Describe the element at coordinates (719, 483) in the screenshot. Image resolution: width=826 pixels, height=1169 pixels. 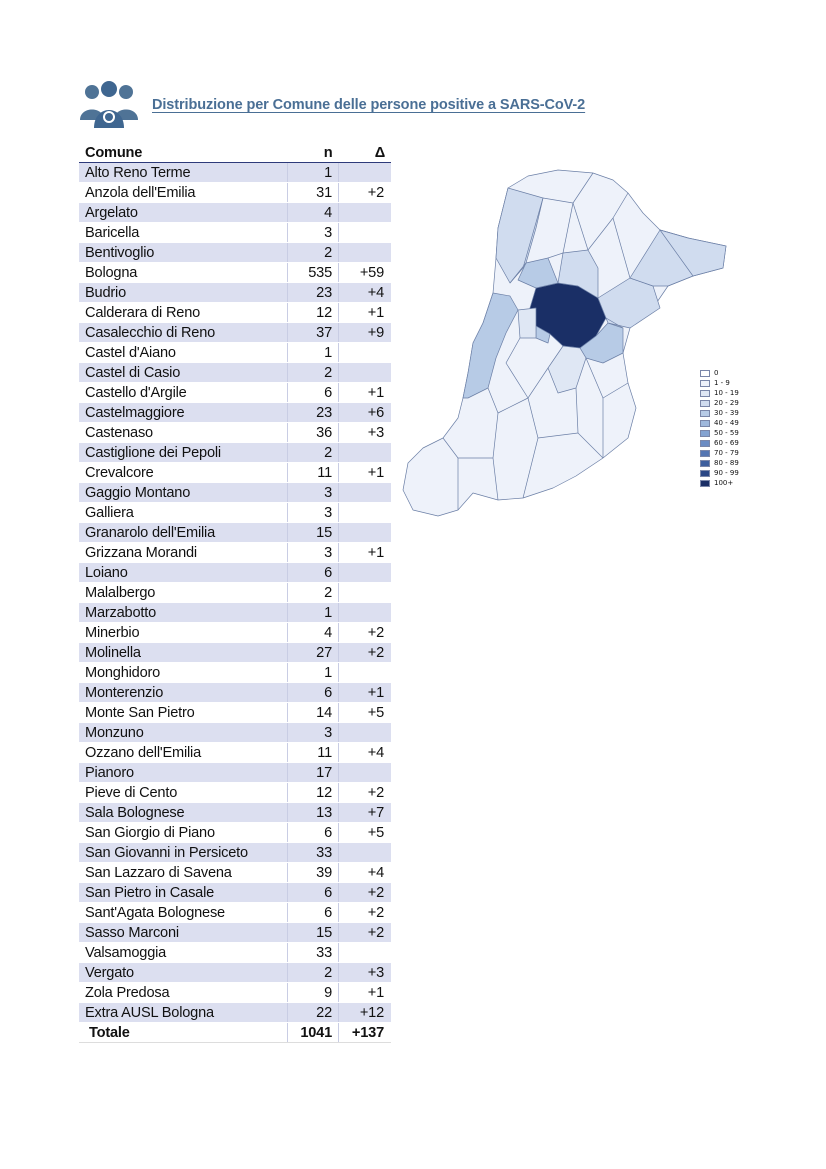
I see `legend-item: 100+` at that location.